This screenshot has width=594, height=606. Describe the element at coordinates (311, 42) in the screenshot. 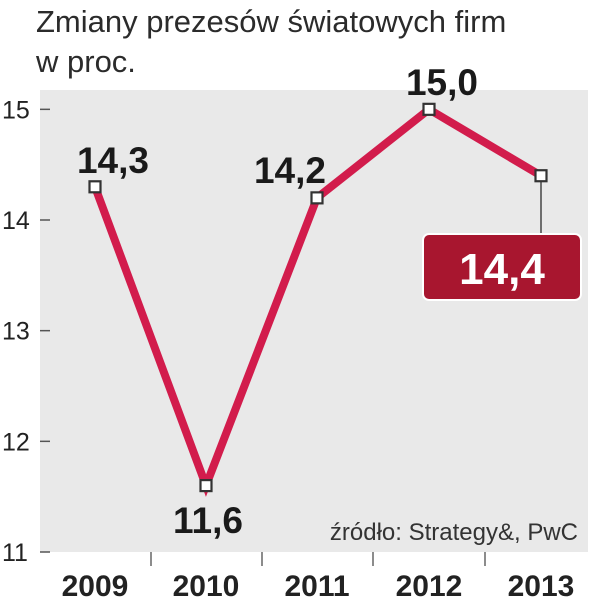

I see `chart-title: Zmiany prezesów światowych firm w proc.` at that location.